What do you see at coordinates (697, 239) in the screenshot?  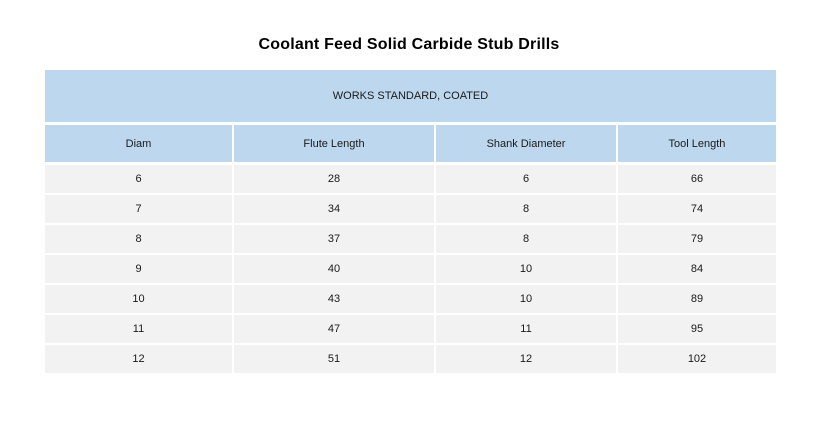 I see `cell: 79` at bounding box center [697, 239].